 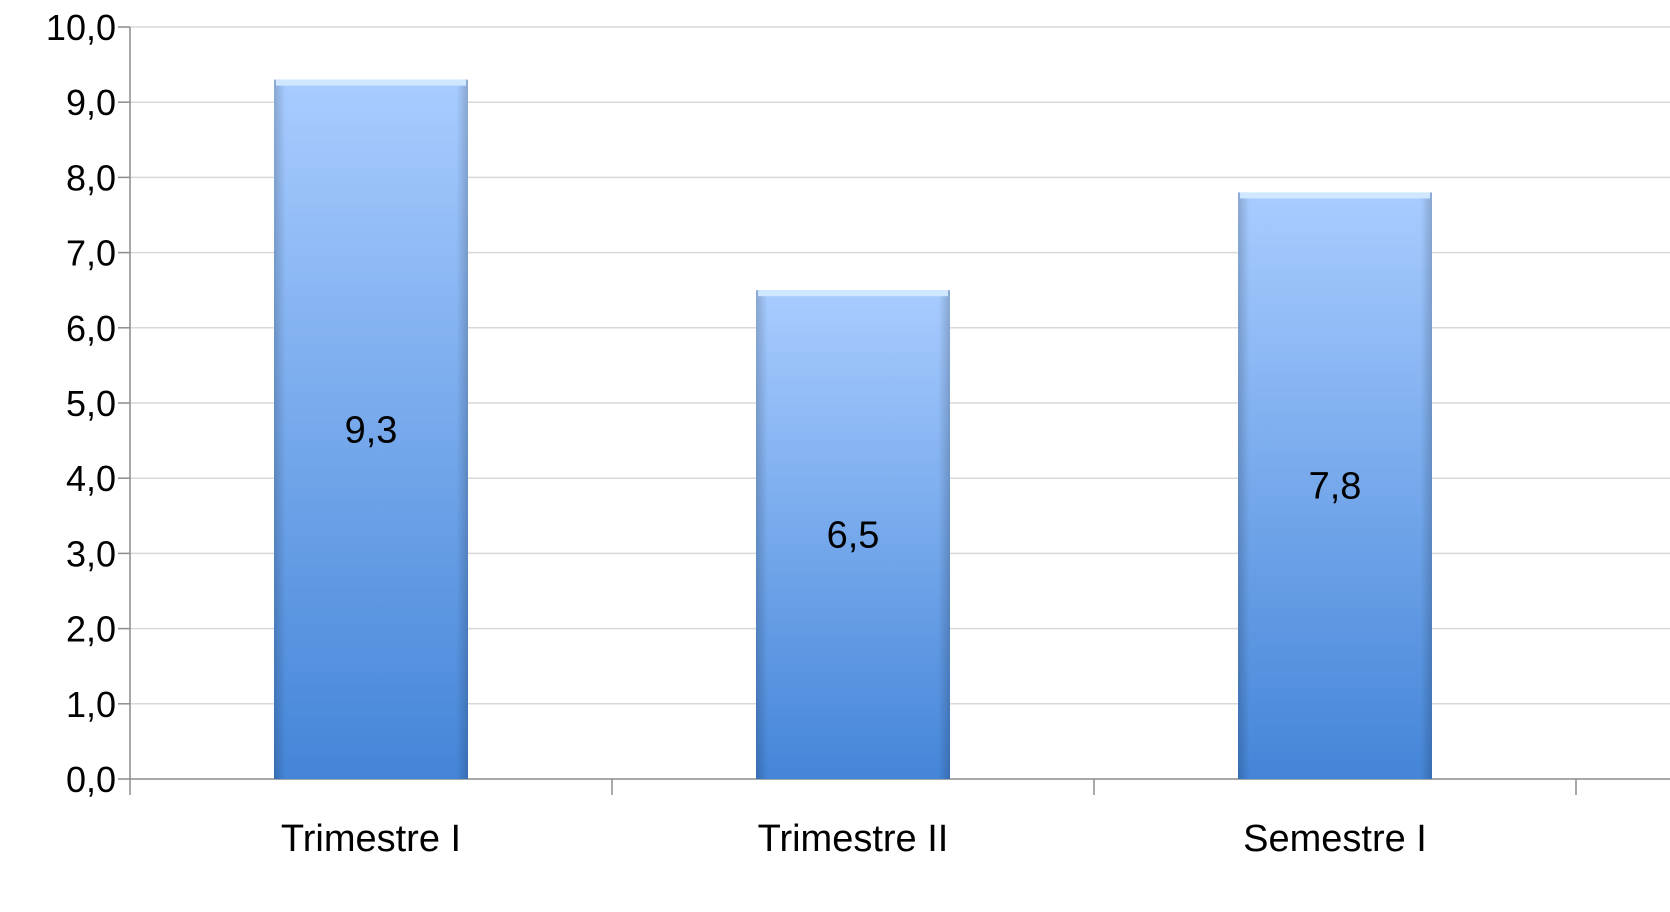 What do you see at coordinates (853, 839) in the screenshot?
I see `x-category-label: Trimestre II` at bounding box center [853, 839].